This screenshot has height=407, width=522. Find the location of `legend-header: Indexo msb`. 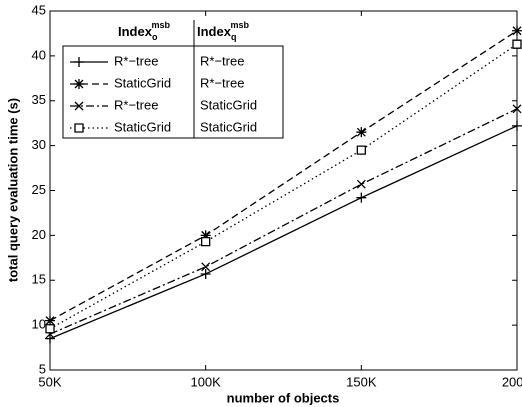

legend-header: Indexo msb is located at coordinates (144, 31).